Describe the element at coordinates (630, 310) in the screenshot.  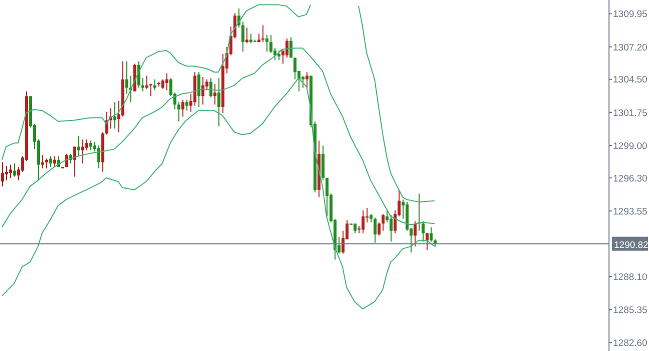
I see `y-tick-label: 1285.35` at that location.